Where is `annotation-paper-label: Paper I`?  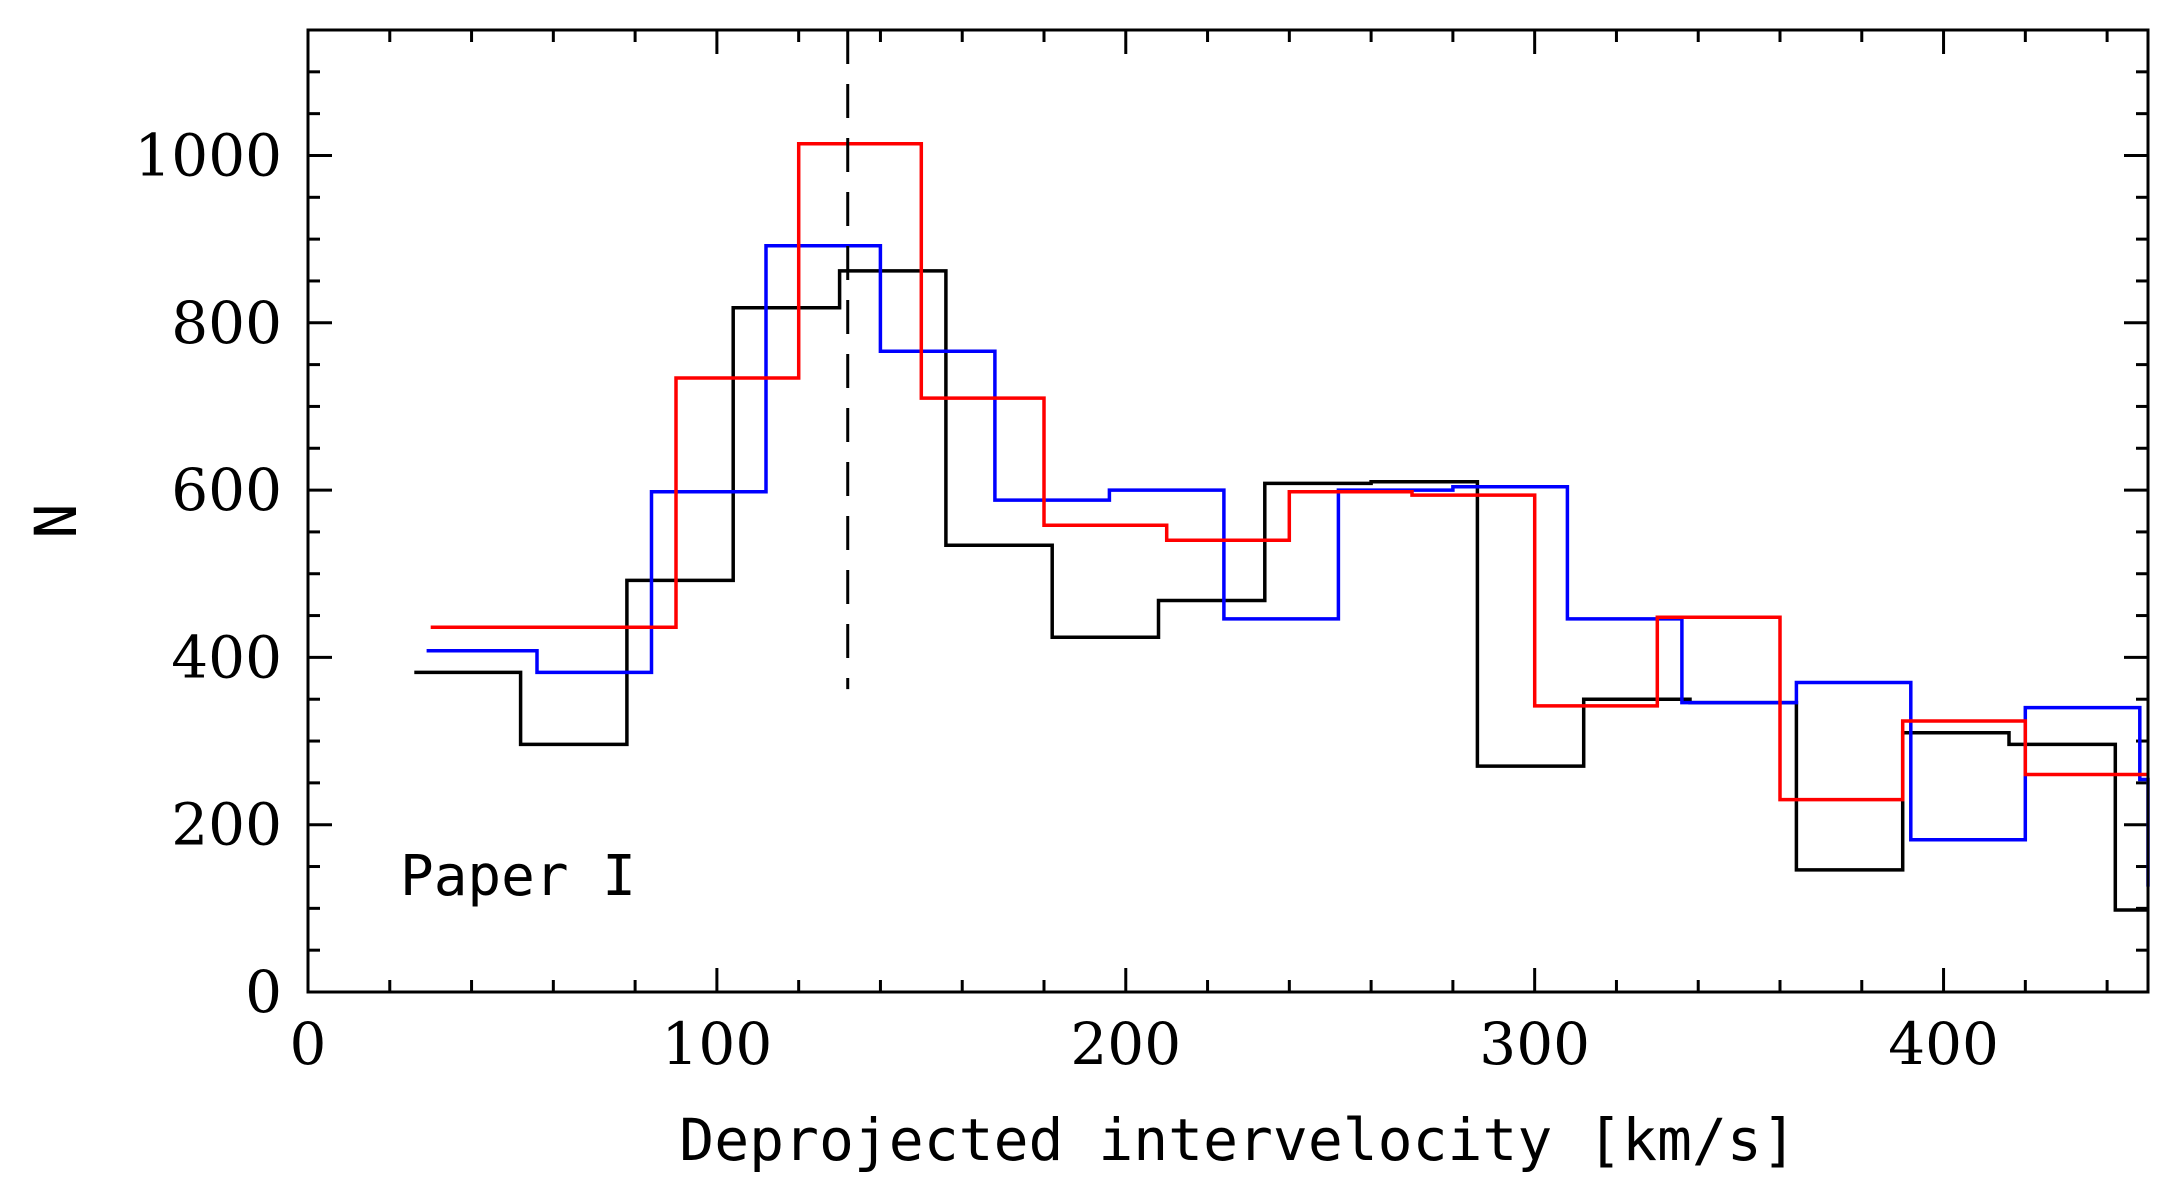 annotation-paper-label: Paper I is located at coordinates (518, 876).